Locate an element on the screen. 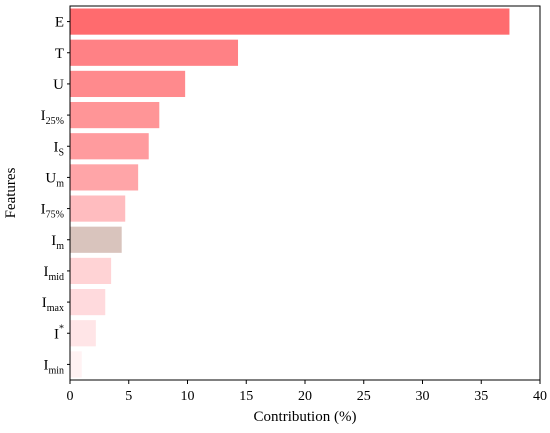 This screenshot has width=550, height=433. category-label-2: U is located at coordinates (58, 85).